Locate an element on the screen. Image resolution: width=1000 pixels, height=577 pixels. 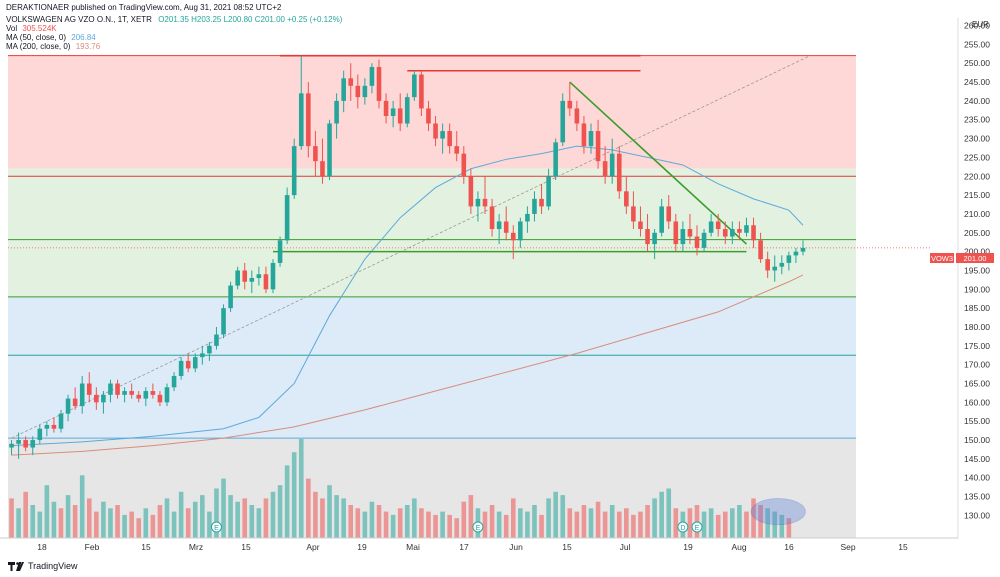
ma50-legend: MA (50, close, 0) 206.84 is located at coordinates (174, 37).